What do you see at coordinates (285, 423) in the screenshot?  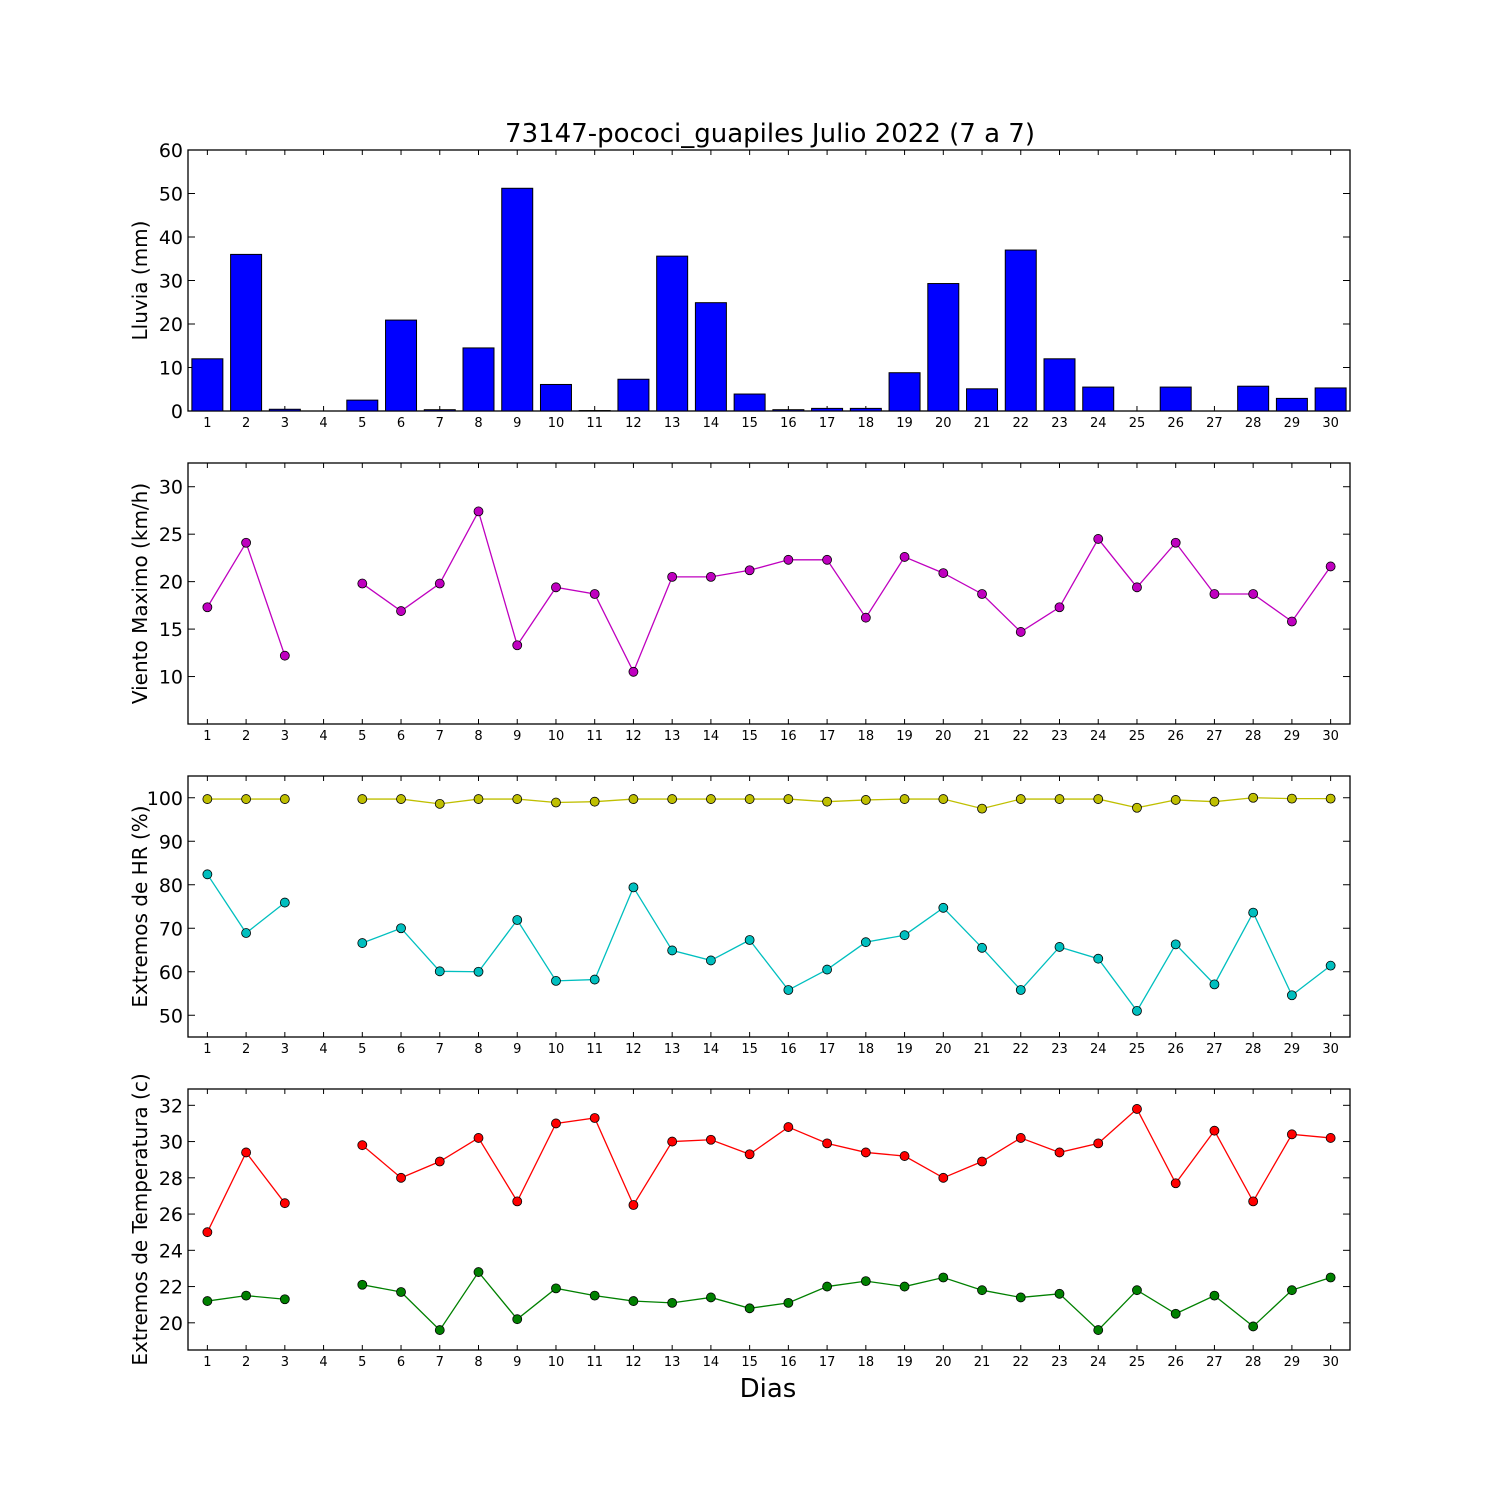 I see `x-tick-label: 3` at bounding box center [285, 423].